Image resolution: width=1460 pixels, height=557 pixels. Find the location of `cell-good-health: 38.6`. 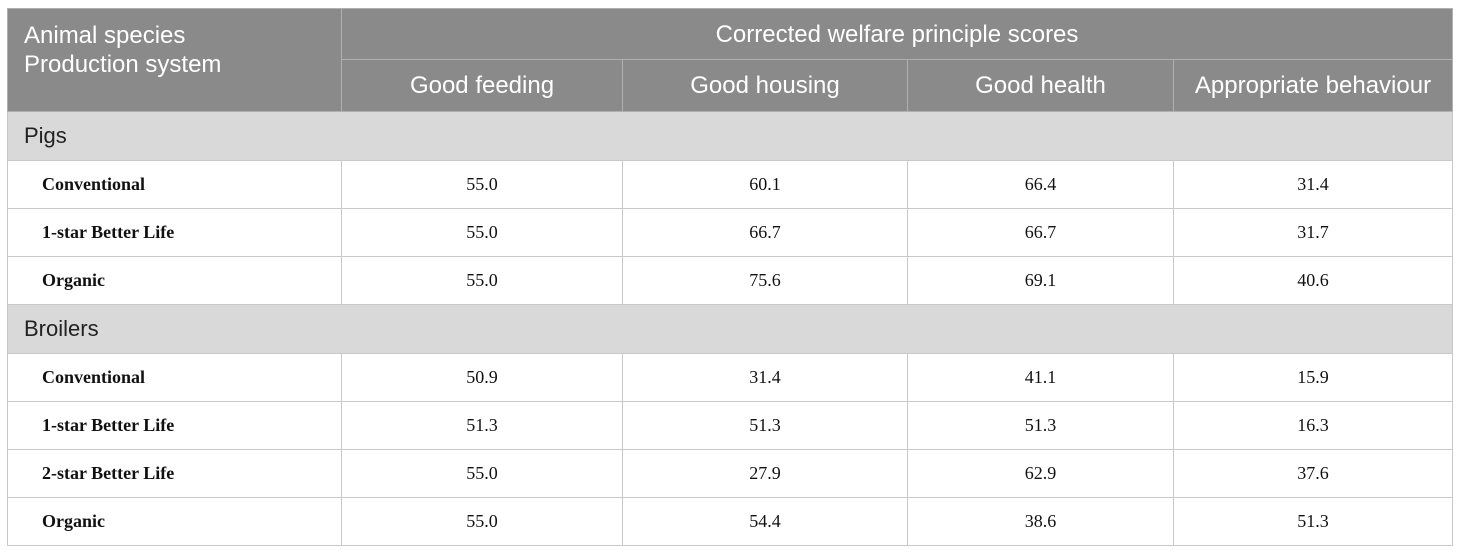

cell-good-health: 38.6 is located at coordinates (1040, 521).